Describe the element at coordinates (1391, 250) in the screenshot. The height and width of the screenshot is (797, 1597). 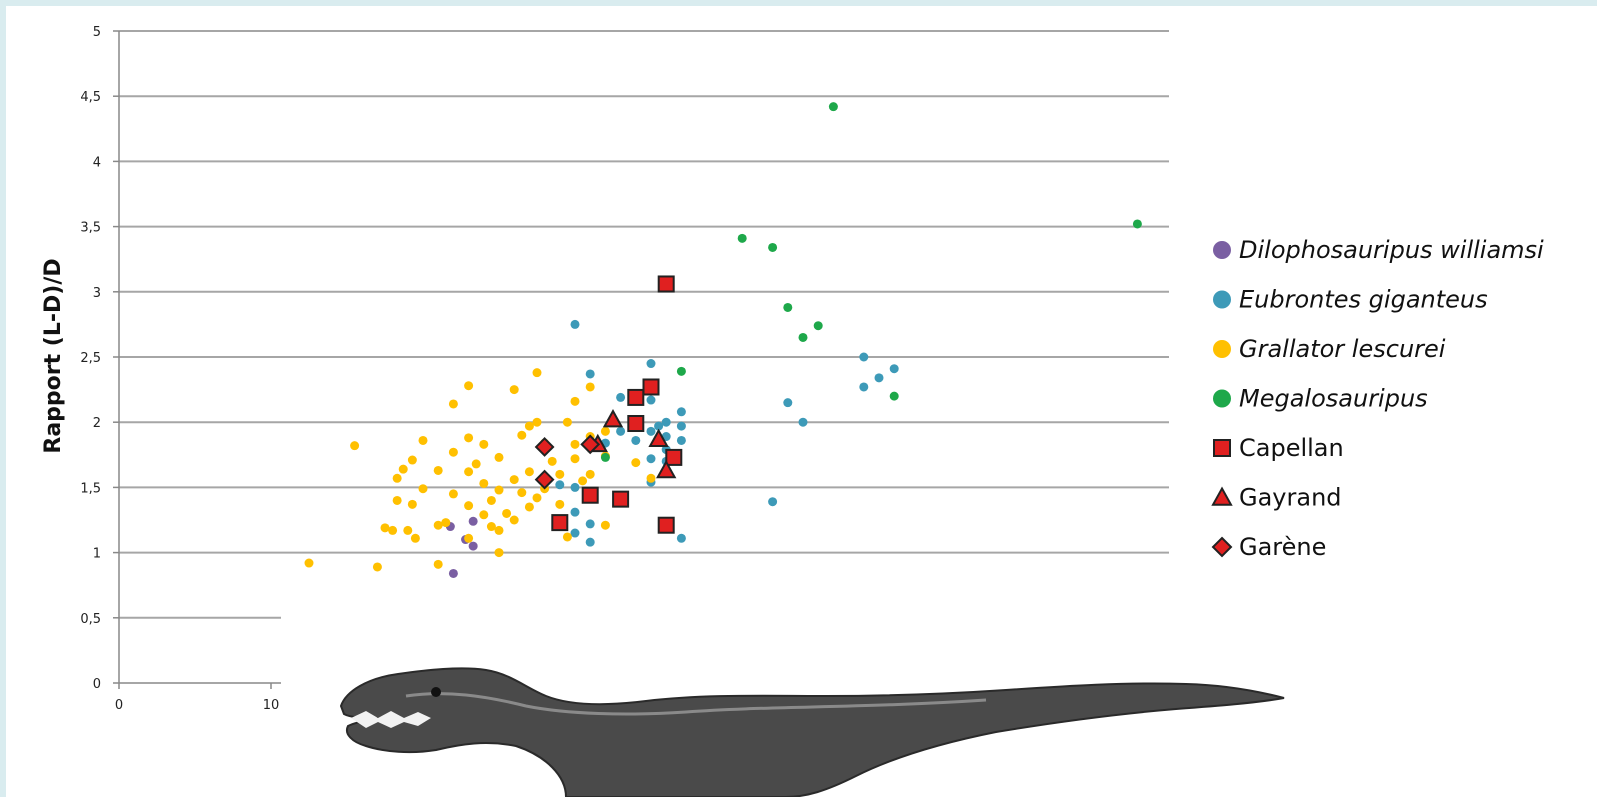
I see `legend-label: Dilophosauripus williamsi` at that location.